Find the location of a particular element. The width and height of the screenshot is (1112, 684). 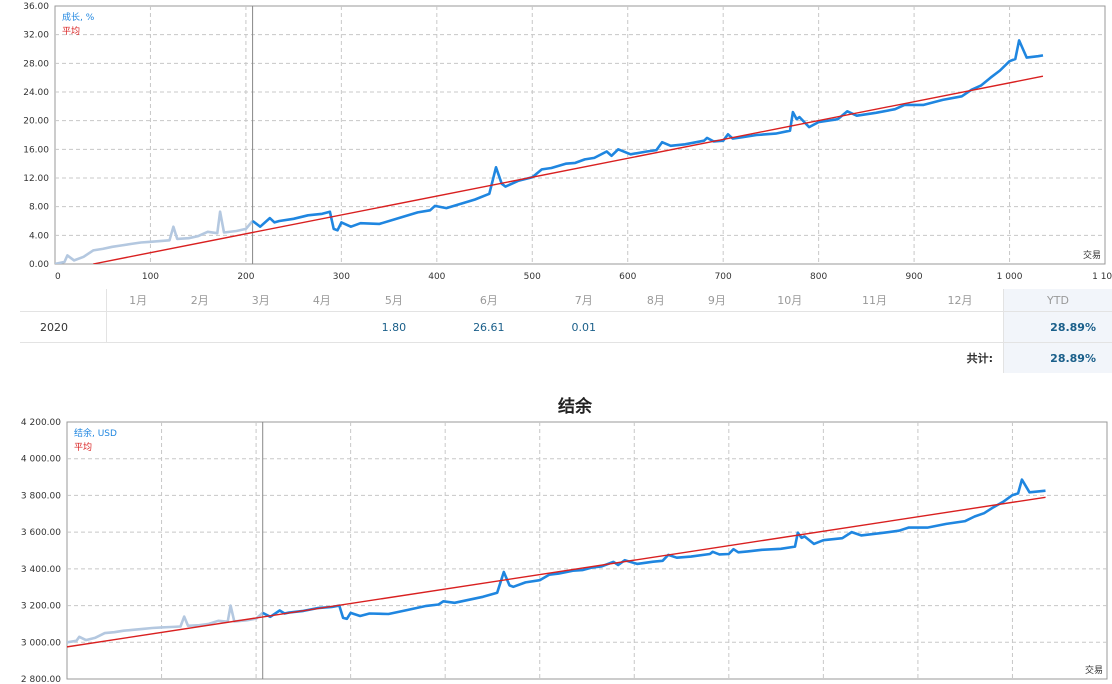

y-tick-label: 4 000.00 is located at coordinates (41, 460).